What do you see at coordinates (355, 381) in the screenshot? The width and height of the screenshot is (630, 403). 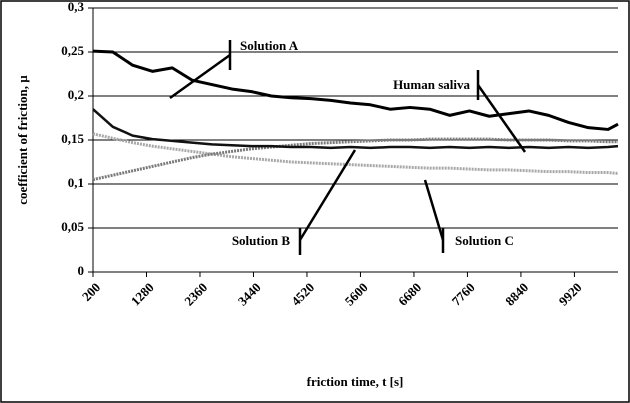 I see `x-axis-label: friction time, t [s]` at bounding box center [355, 381].